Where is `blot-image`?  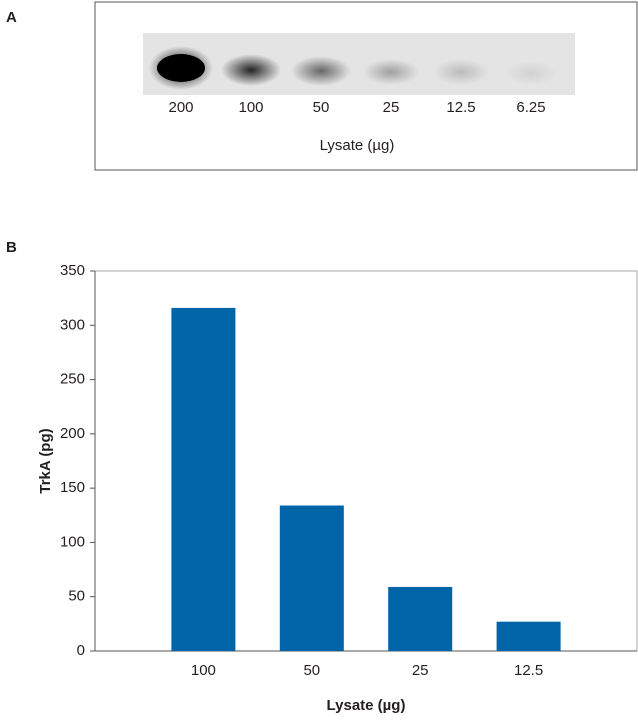
blot-image is located at coordinates (359, 64).